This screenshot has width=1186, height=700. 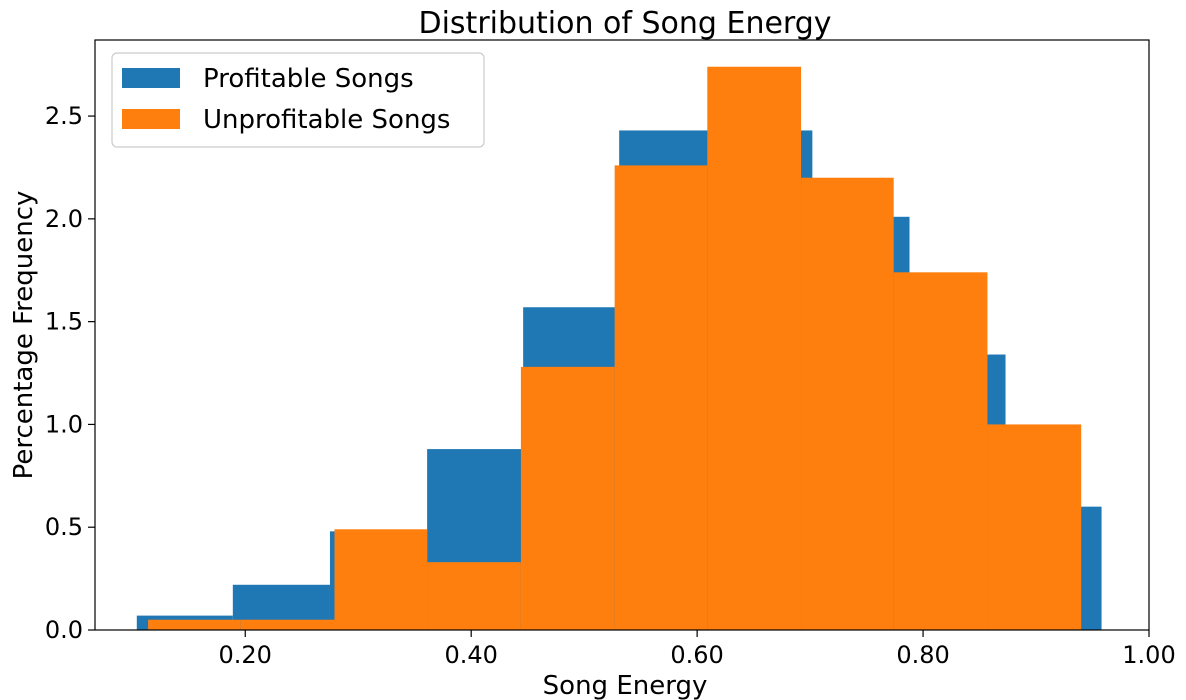 I want to click on bar-series1-bin1, so click(x=287, y=624).